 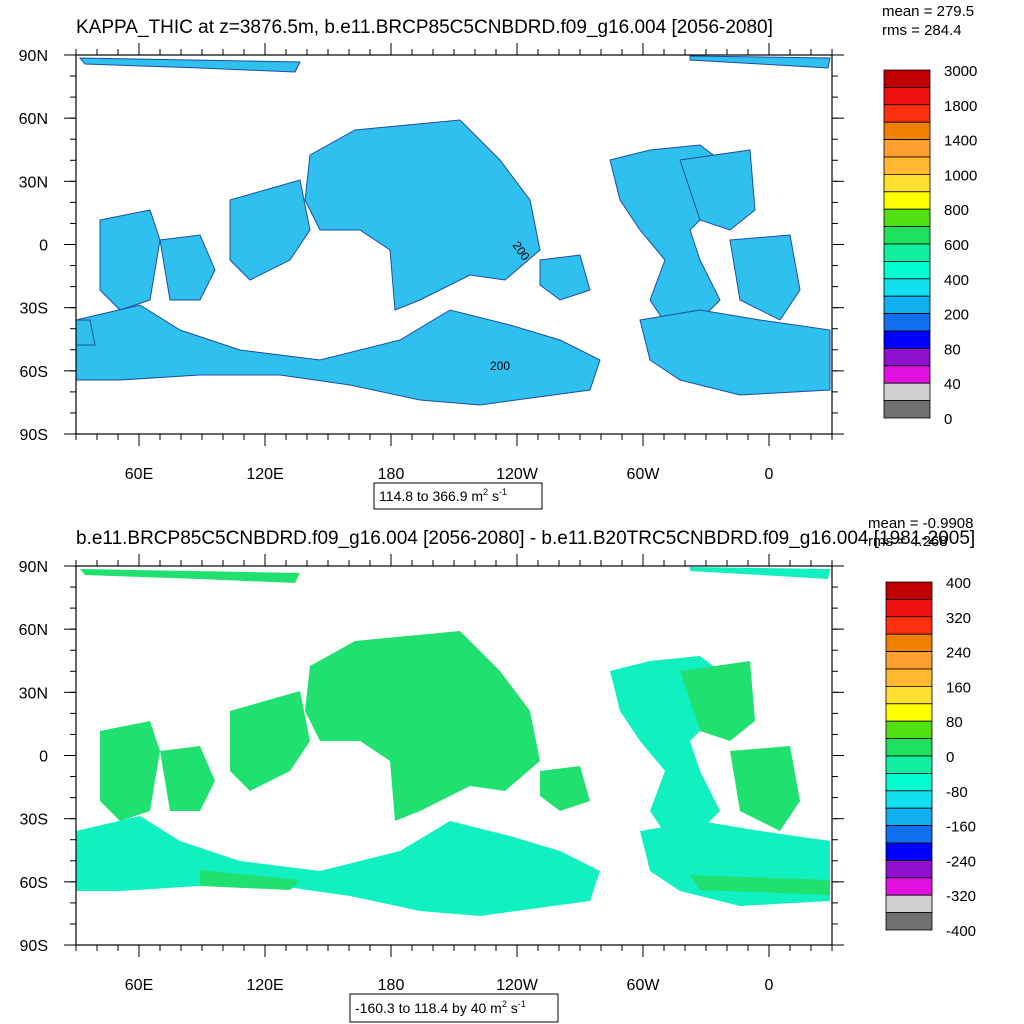 What do you see at coordinates (458, 496) in the screenshot?
I see `panel-1-range-box` at bounding box center [458, 496].